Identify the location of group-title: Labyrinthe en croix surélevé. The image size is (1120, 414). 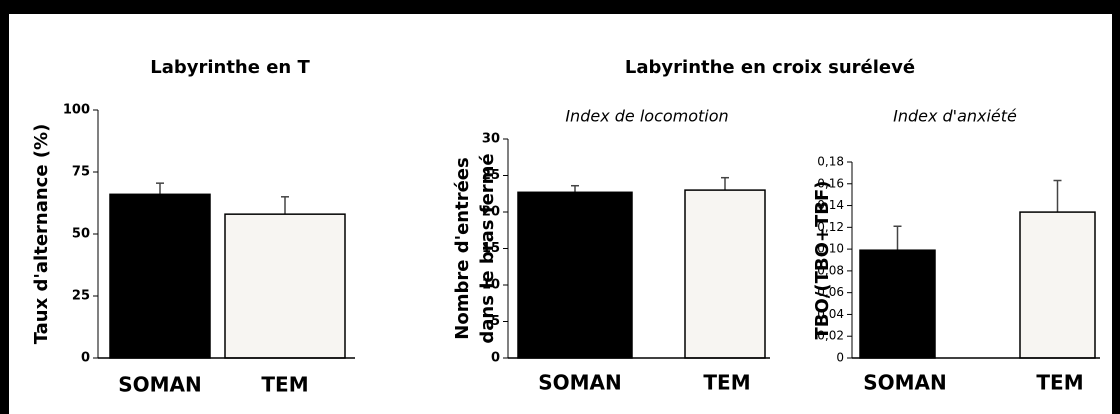
(770, 67).